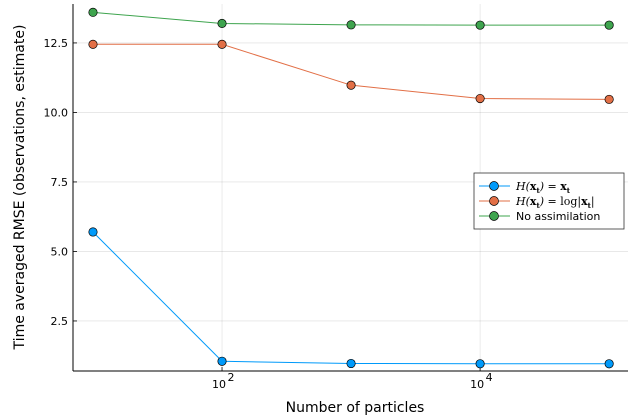 Image resolution: width=630 pixels, height=420 pixels. Describe the element at coordinates (60, 251) in the screenshot. I see `y-tick-label: 5.0` at that location.